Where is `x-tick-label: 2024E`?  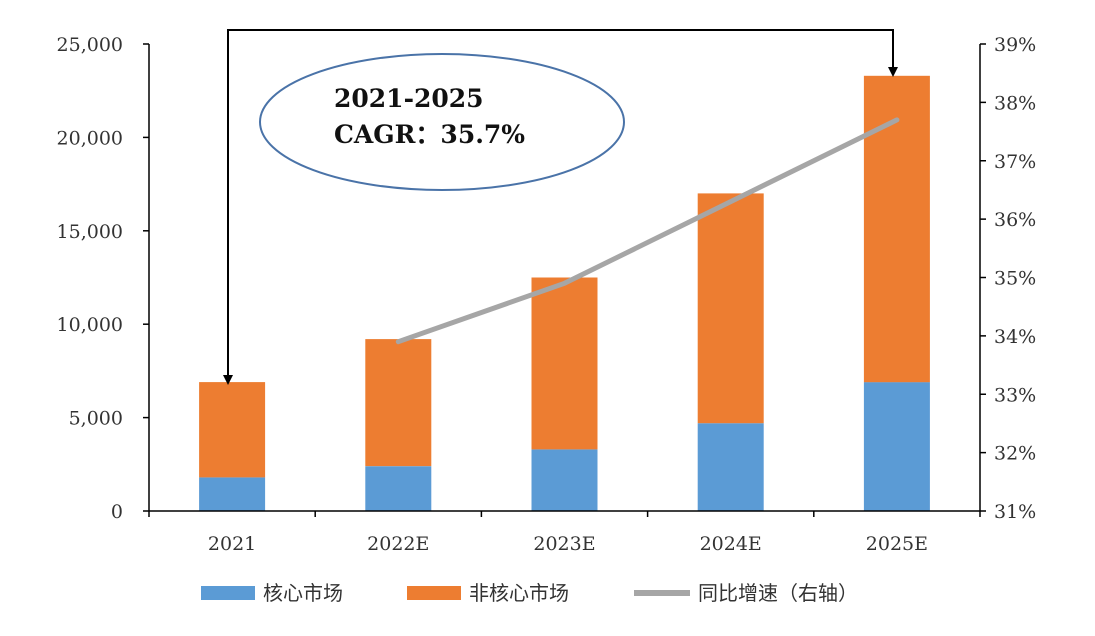
x-tick-label: 2024E is located at coordinates (731, 544).